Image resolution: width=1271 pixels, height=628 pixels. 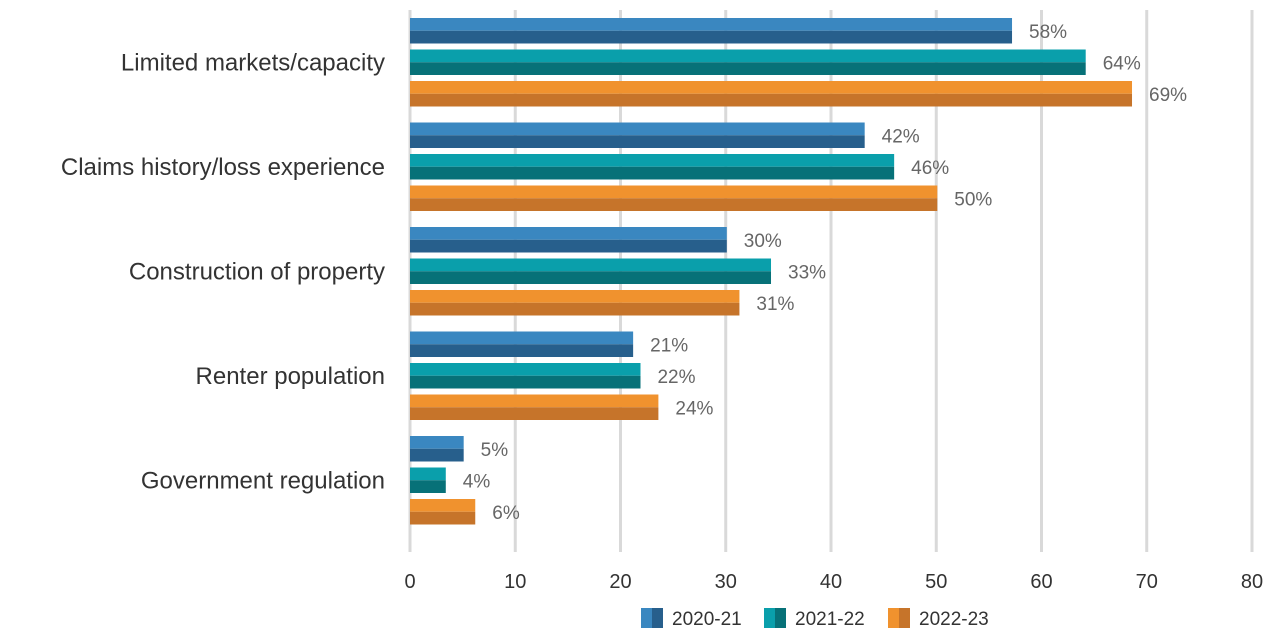 What do you see at coordinates (1041, 582) in the screenshot?
I see `x-tick-label: 60` at bounding box center [1041, 582].